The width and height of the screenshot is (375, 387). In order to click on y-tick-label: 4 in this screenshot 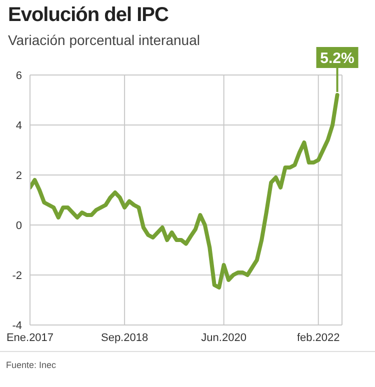, I will do `click(19, 126)`.